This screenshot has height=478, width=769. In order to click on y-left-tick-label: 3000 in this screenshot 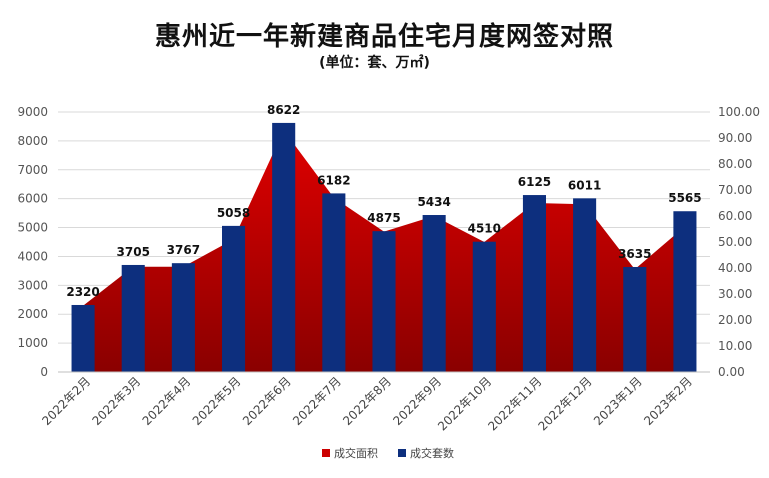, I will do `click(32, 285)`.